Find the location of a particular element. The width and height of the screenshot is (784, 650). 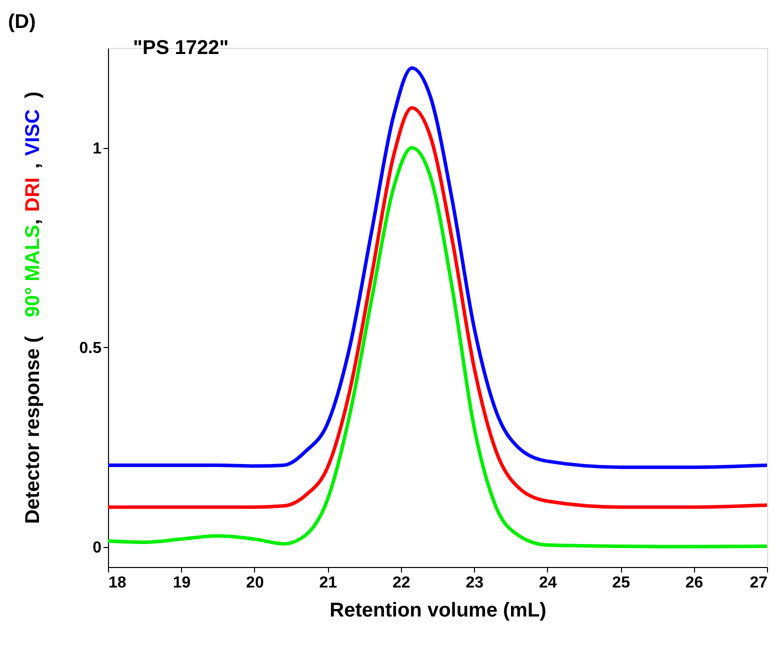

x-axis-title: Retention volume (mL) is located at coordinates (438, 611).